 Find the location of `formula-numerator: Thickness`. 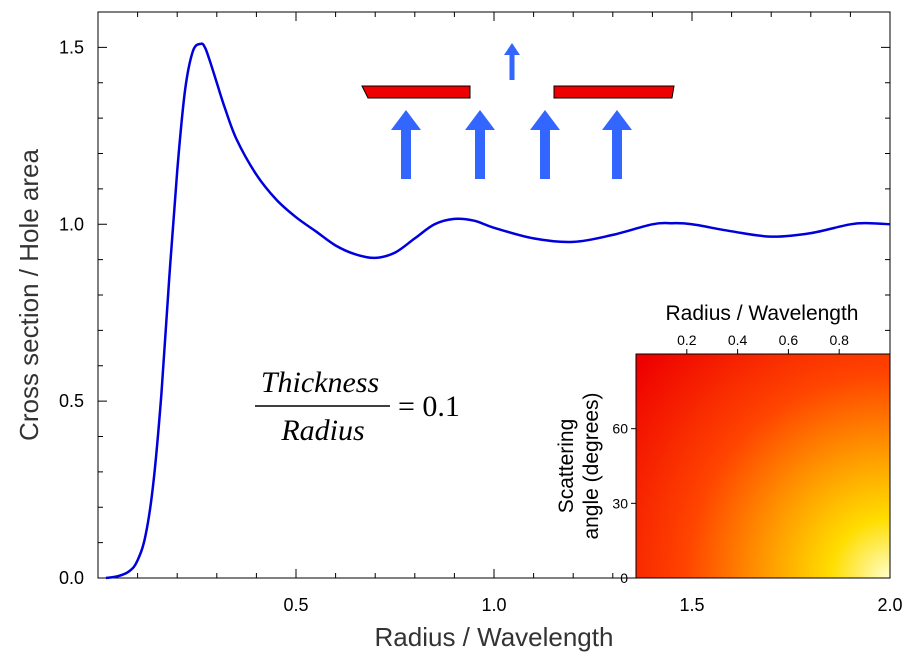

formula-numerator: Thickness is located at coordinates (320, 382).